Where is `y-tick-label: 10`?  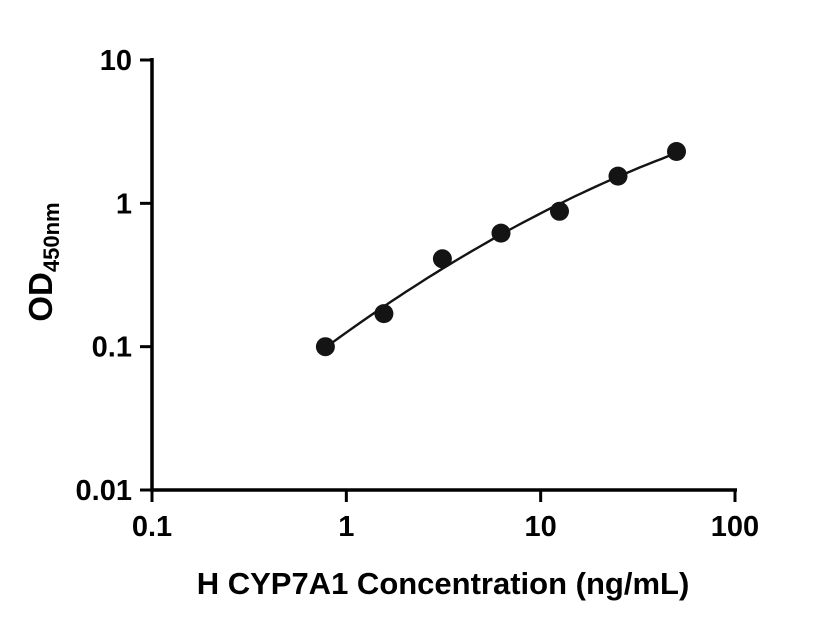
y-tick-label: 10 is located at coordinates (116, 61).